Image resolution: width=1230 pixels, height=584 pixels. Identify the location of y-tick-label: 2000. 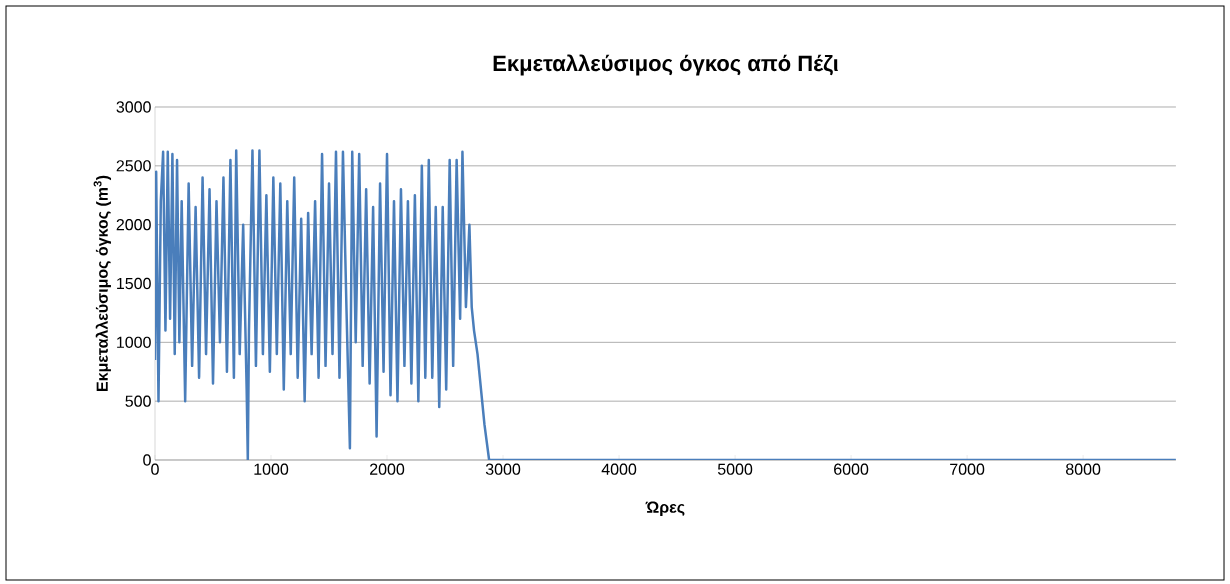
(133, 225).